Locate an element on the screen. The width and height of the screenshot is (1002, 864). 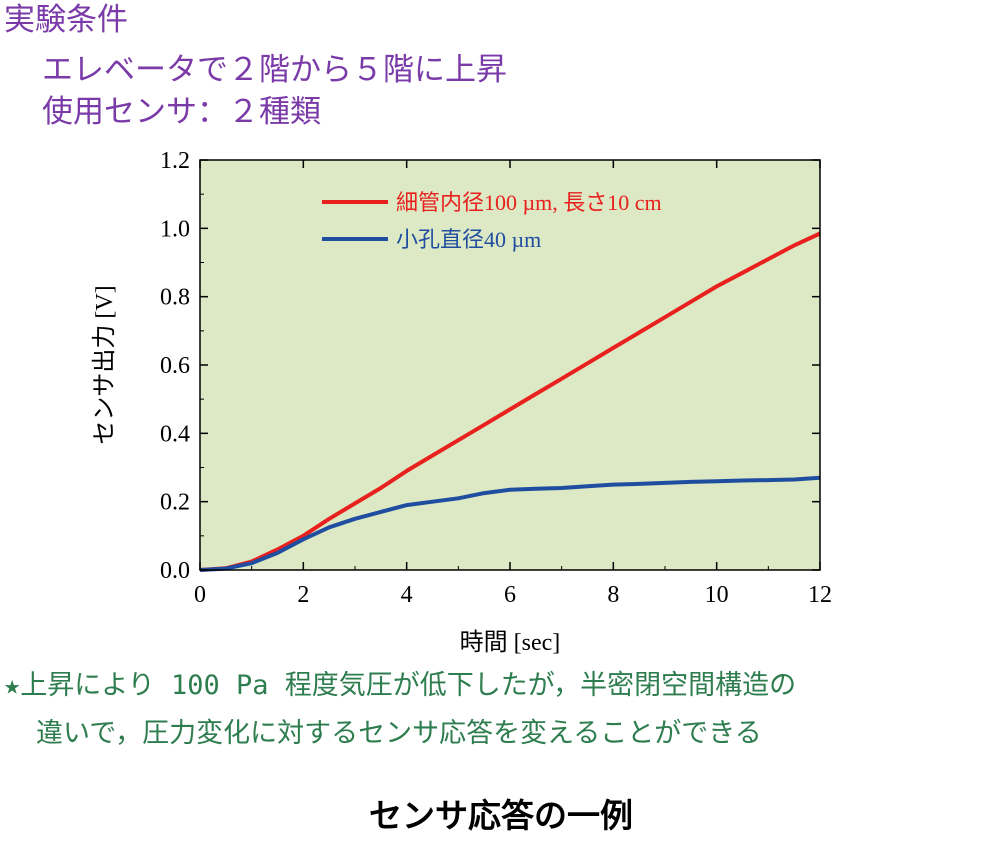
x-axis-label: 時間 [sec] is located at coordinates (510, 642).